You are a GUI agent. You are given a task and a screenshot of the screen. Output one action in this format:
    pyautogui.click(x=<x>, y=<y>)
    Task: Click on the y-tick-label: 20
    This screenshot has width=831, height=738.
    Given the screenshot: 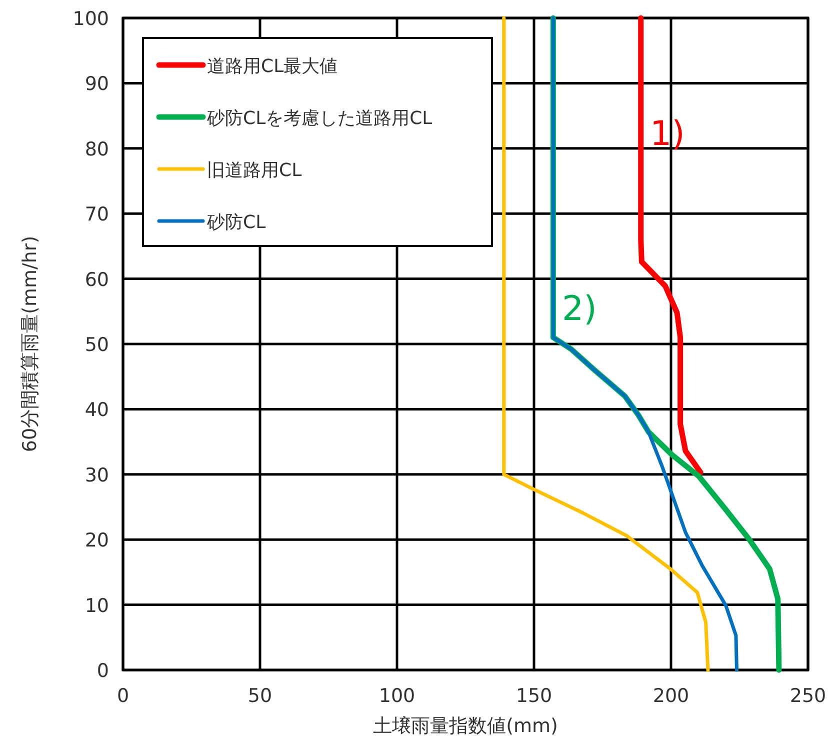 What is the action you would take?
    pyautogui.click(x=96, y=541)
    